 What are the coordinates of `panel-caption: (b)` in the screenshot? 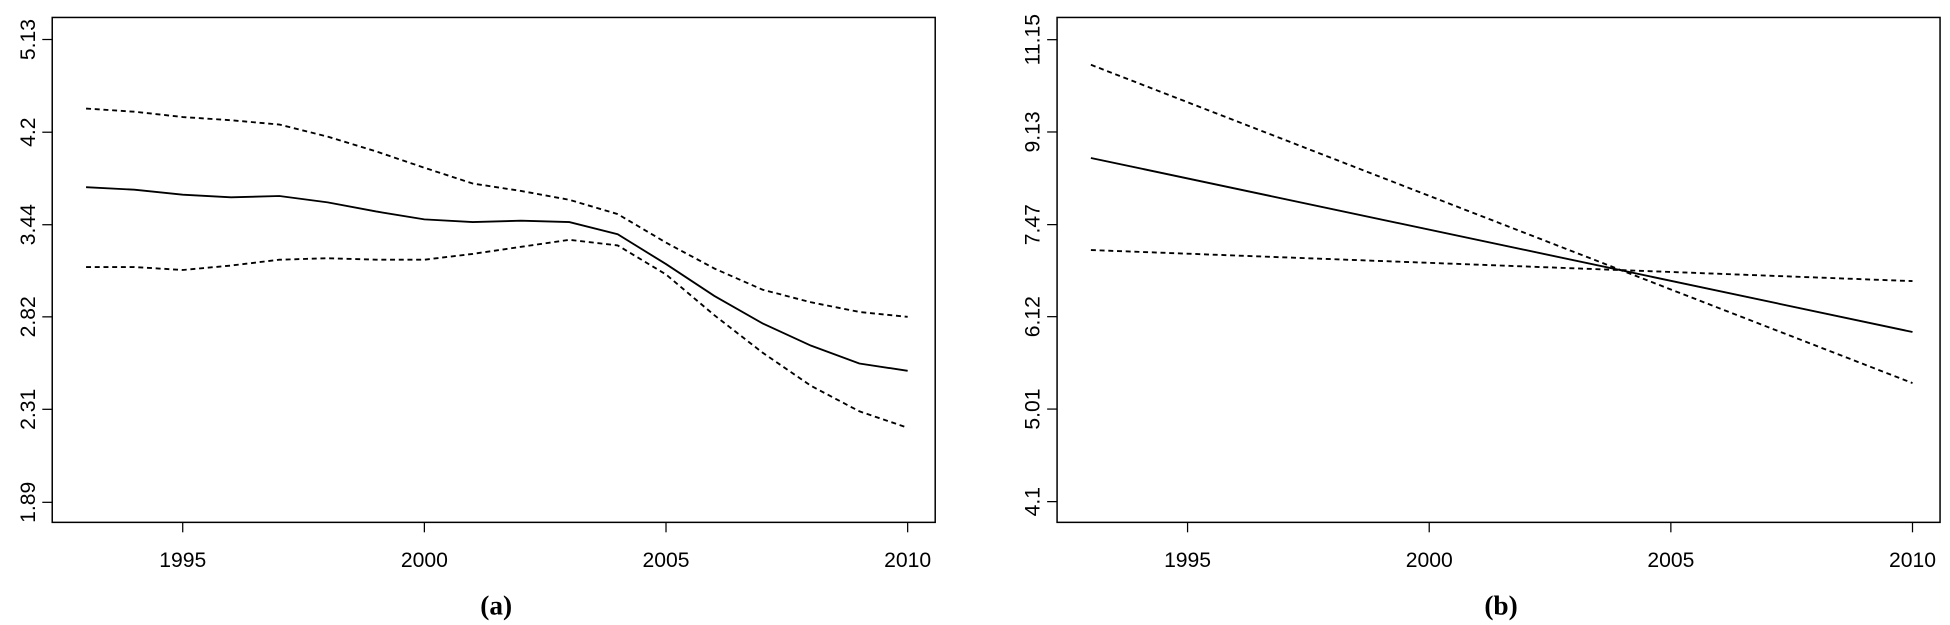 It's located at (1500, 605).